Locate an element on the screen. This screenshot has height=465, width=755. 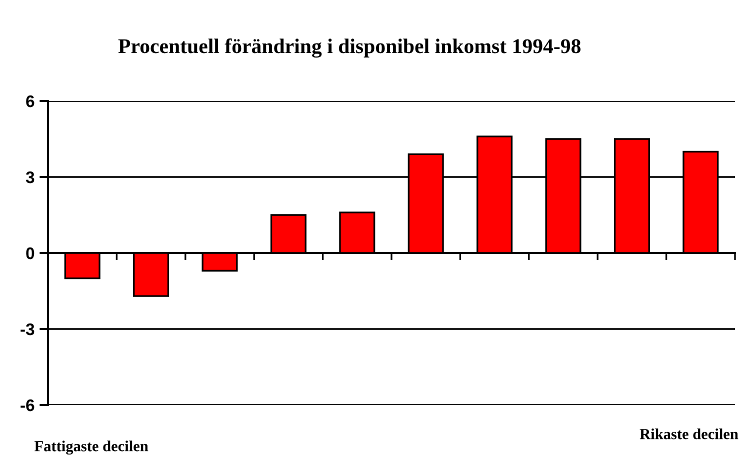
y-tick-label: 3 is located at coordinates (30, 177).